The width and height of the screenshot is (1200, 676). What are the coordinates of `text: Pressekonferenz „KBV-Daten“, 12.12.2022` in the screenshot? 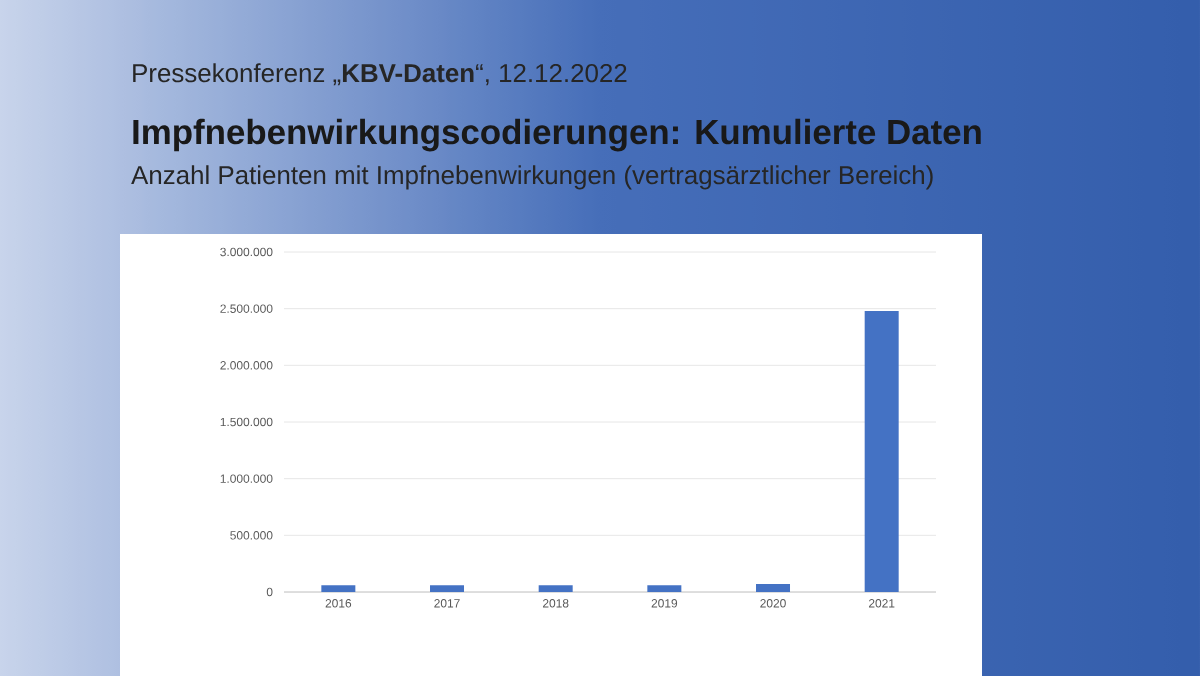 It's located at (380, 74).